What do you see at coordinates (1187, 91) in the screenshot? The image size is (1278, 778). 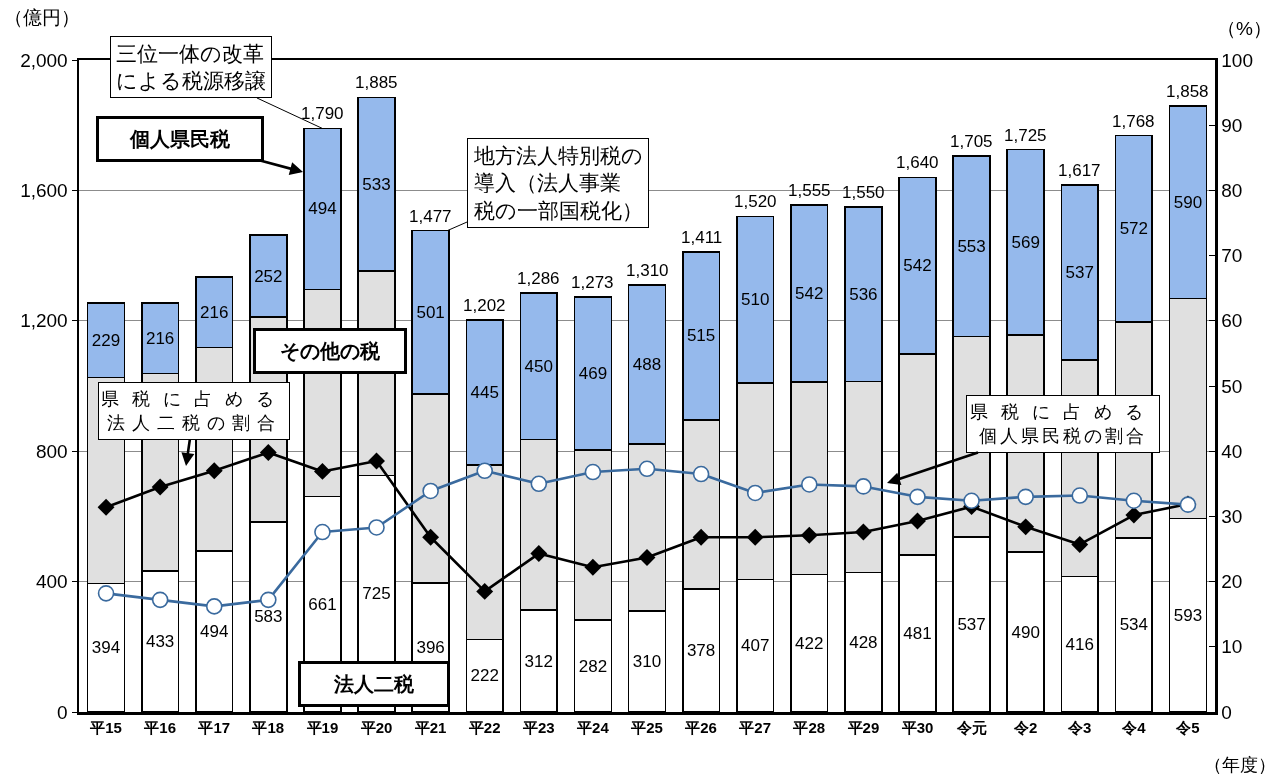 I see `total-label: 1,858` at bounding box center [1187, 91].